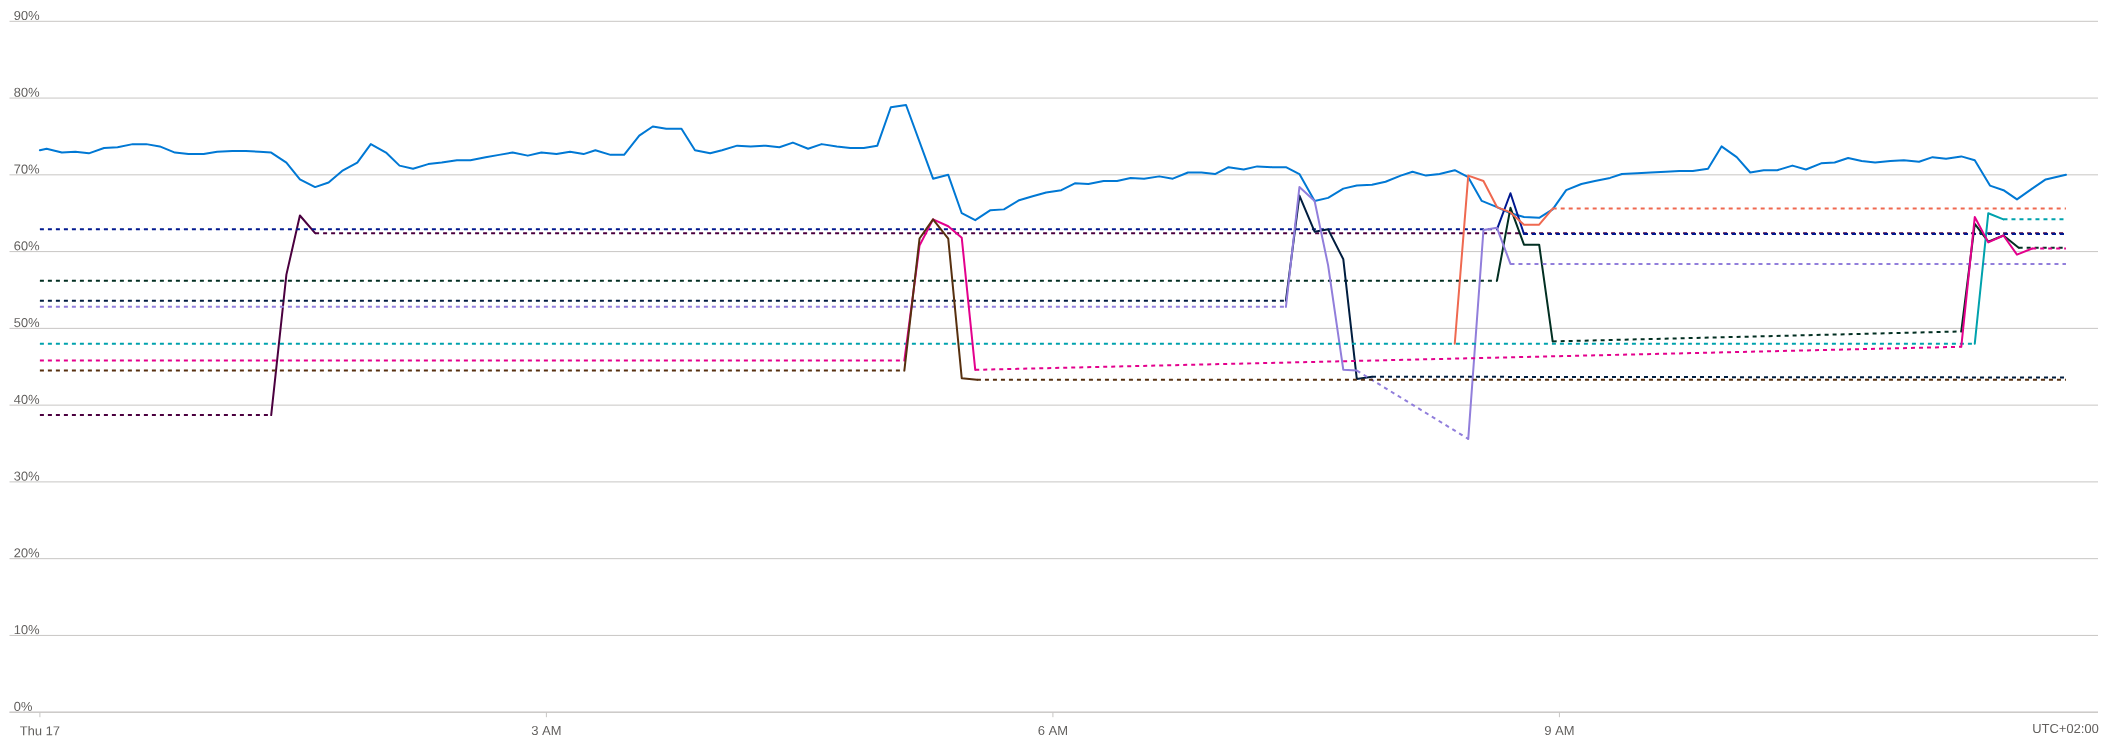 The height and width of the screenshot is (742, 2105). Describe the element at coordinates (23, 706) in the screenshot. I see `y-tick-label: 0%` at that location.